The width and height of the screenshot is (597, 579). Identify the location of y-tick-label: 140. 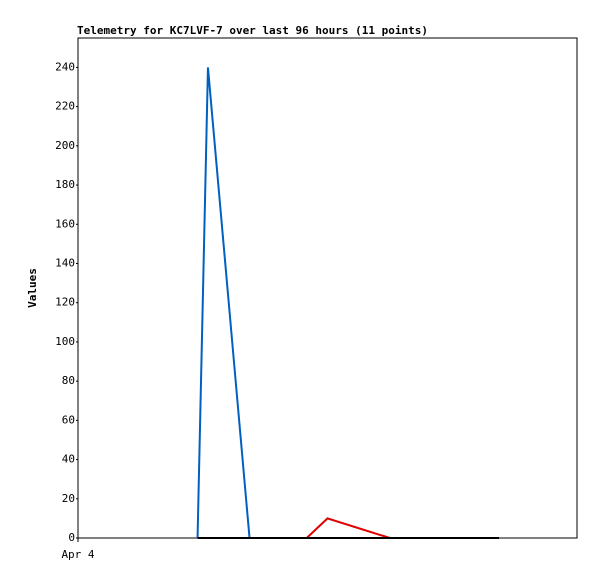
(65, 262).